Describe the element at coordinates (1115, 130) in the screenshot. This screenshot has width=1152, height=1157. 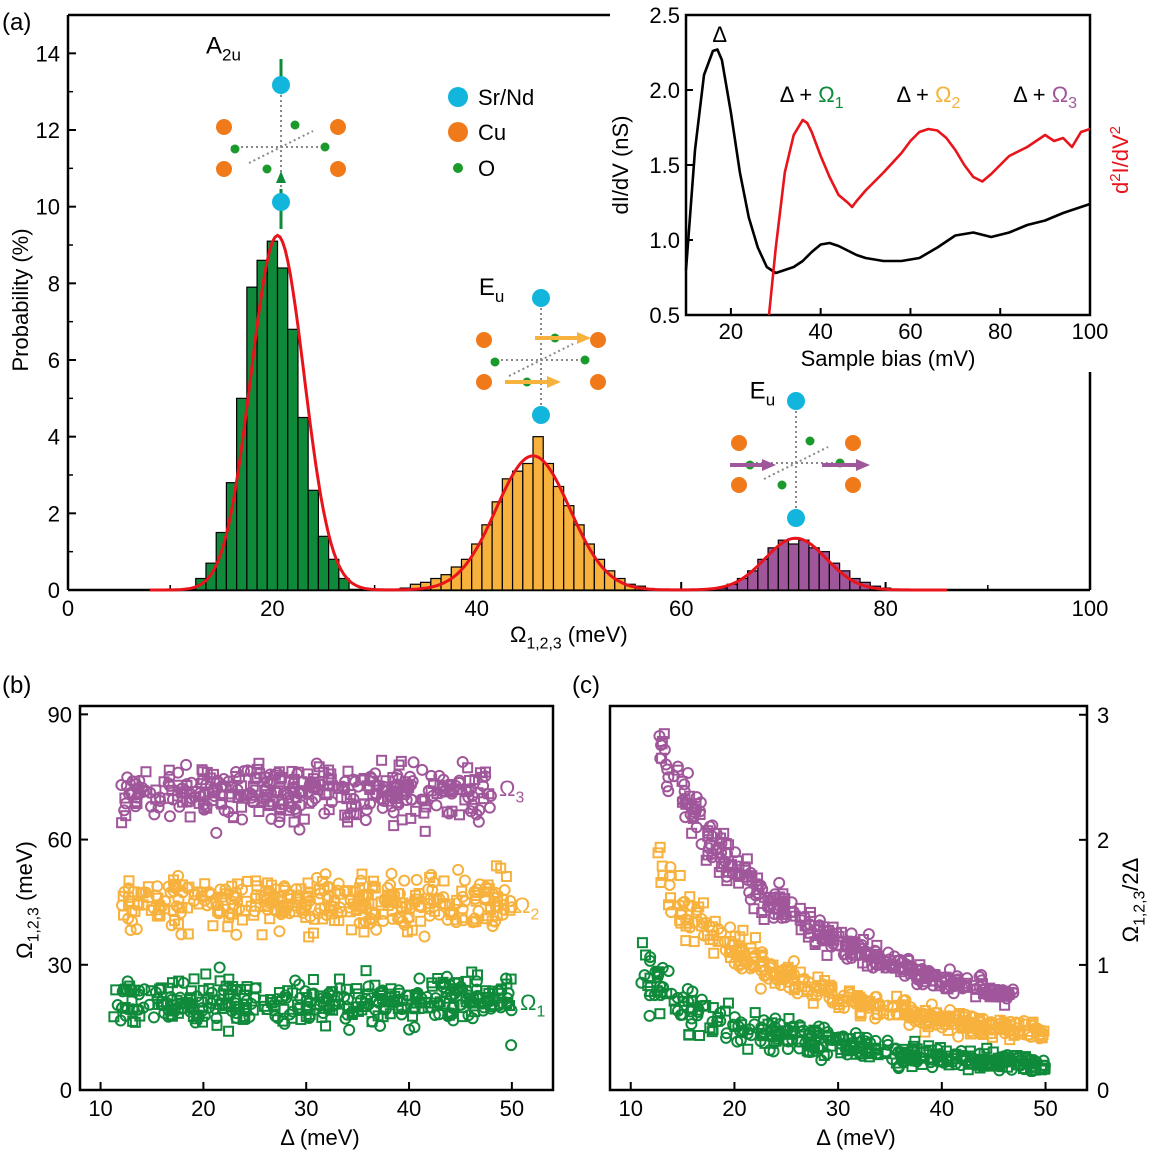
I see `label-sup: 2` at that location.